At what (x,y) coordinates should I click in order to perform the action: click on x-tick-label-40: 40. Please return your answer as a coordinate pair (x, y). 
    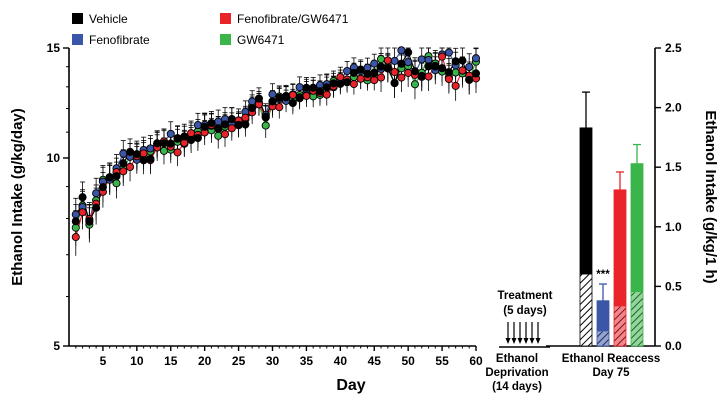
    Looking at the image, I should click on (341, 361).